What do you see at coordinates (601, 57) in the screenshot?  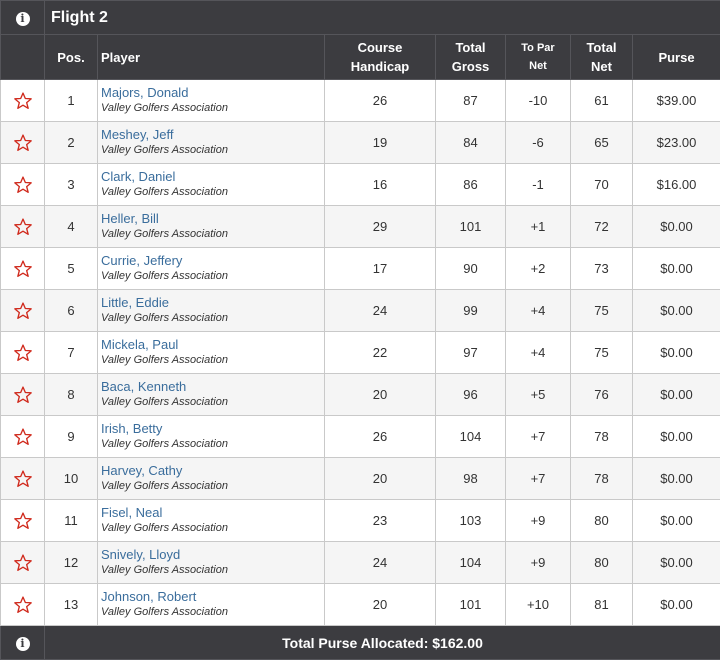 I see `header-total-net: Total Net` at bounding box center [601, 57].